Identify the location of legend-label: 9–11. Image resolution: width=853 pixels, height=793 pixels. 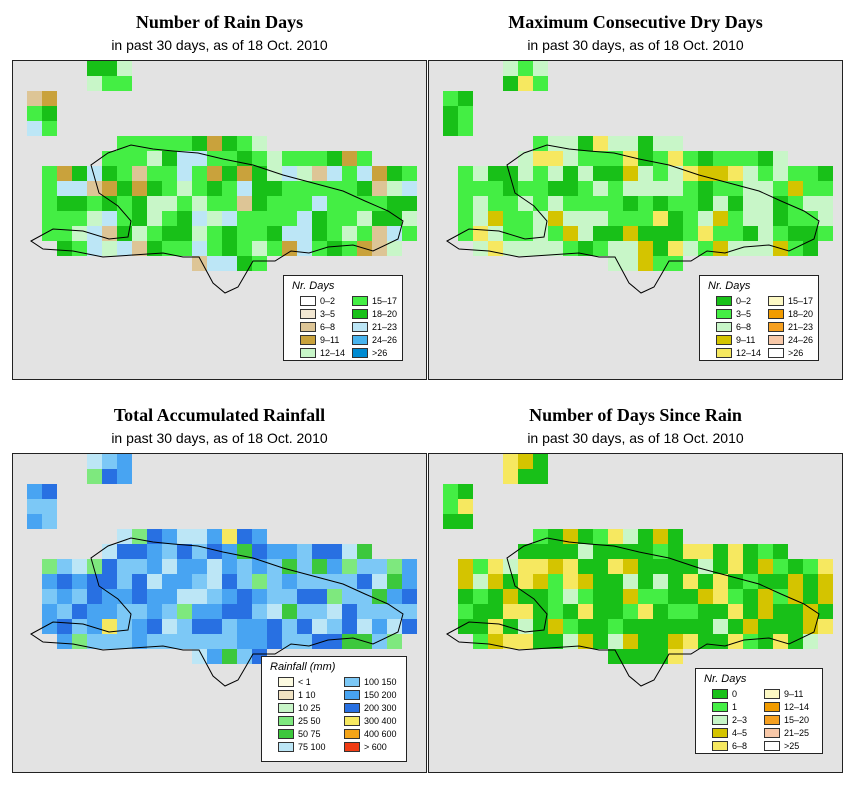
(746, 340).